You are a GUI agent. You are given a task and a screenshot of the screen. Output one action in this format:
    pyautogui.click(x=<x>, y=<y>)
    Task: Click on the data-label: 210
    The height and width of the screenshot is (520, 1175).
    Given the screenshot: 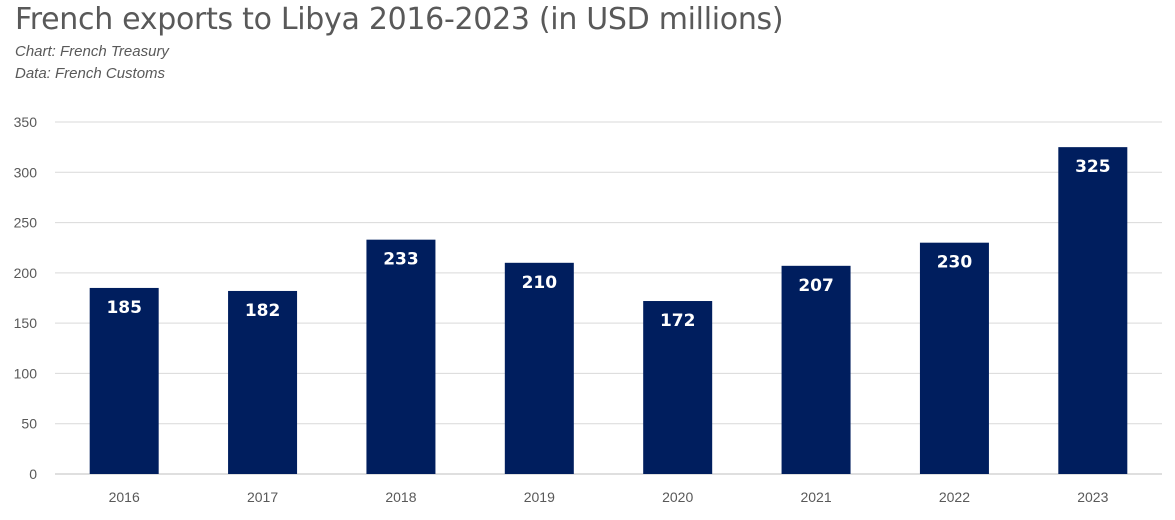 What is the action you would take?
    pyautogui.click(x=540, y=283)
    